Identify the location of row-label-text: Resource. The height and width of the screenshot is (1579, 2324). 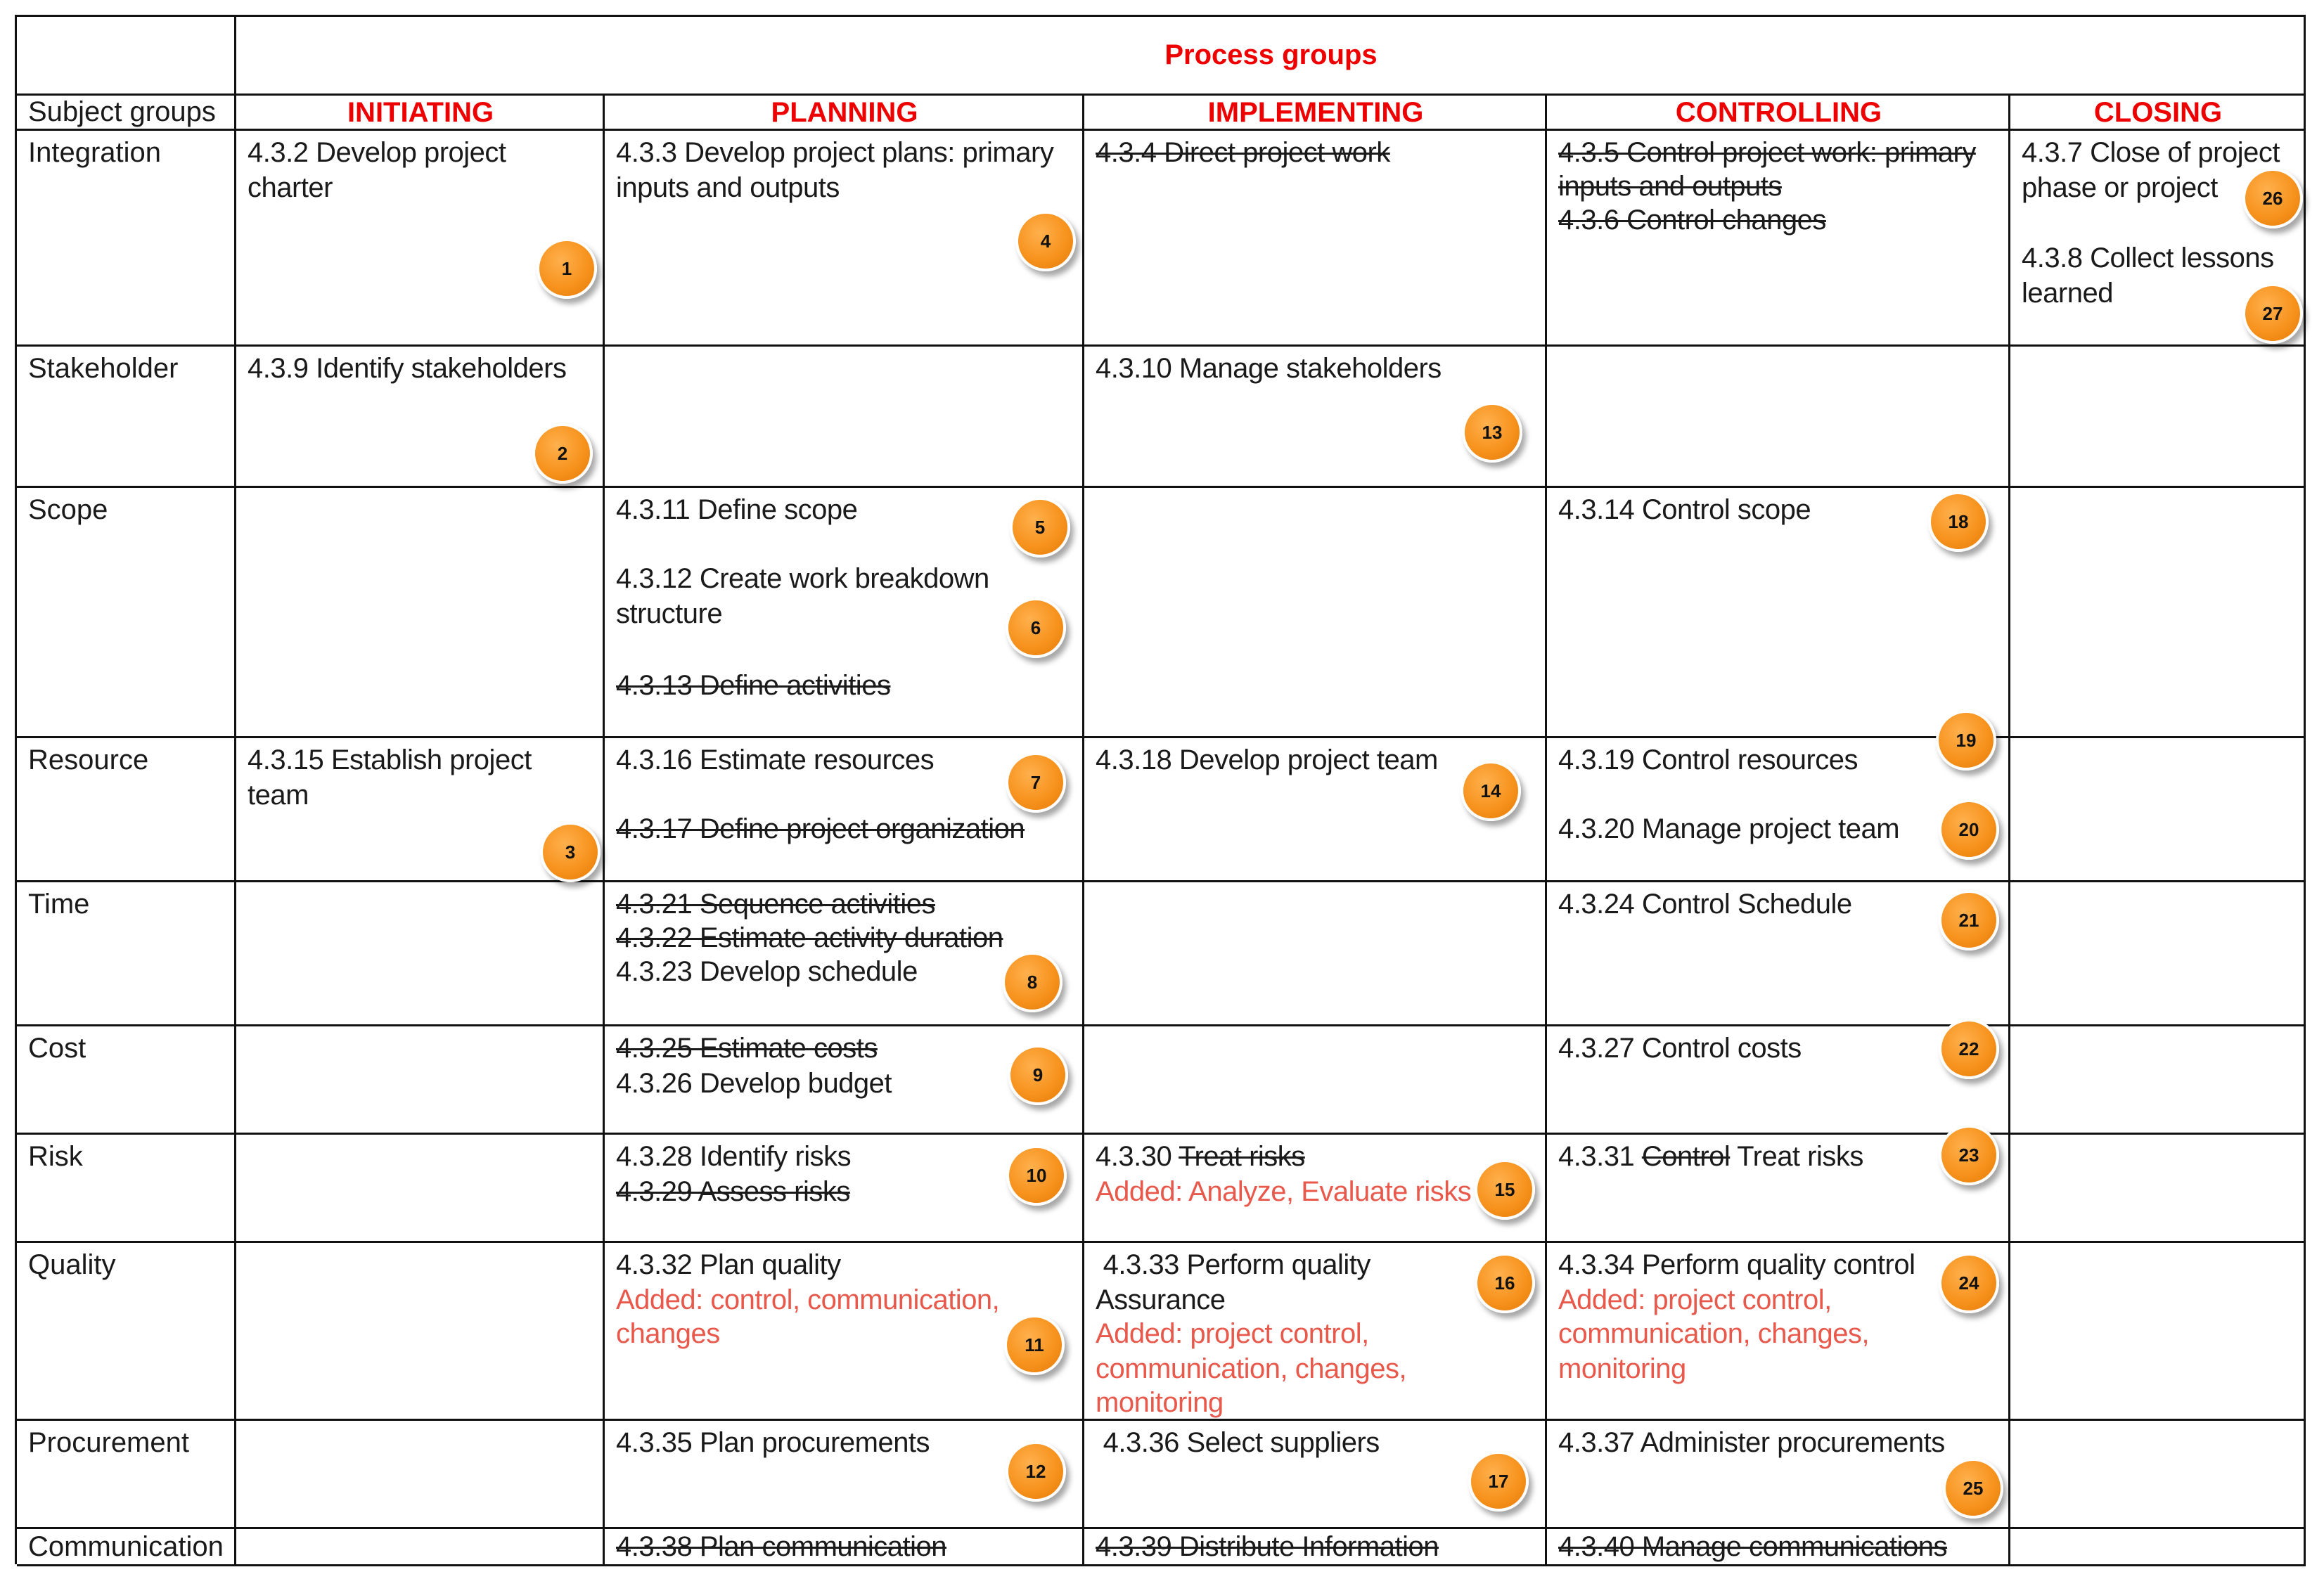
(88, 760).